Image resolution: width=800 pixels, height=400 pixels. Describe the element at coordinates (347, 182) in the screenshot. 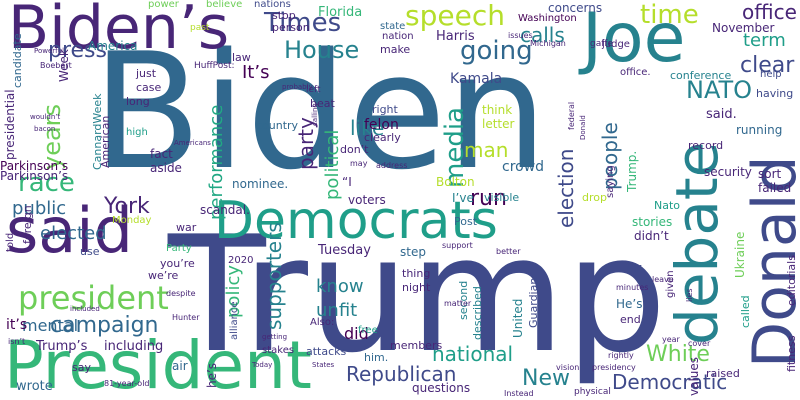

I see `word-i-quote: “I` at that location.